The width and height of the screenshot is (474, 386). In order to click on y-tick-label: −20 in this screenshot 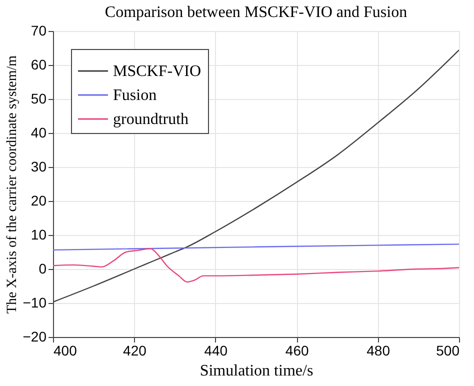, I will do `click(34, 336)`.